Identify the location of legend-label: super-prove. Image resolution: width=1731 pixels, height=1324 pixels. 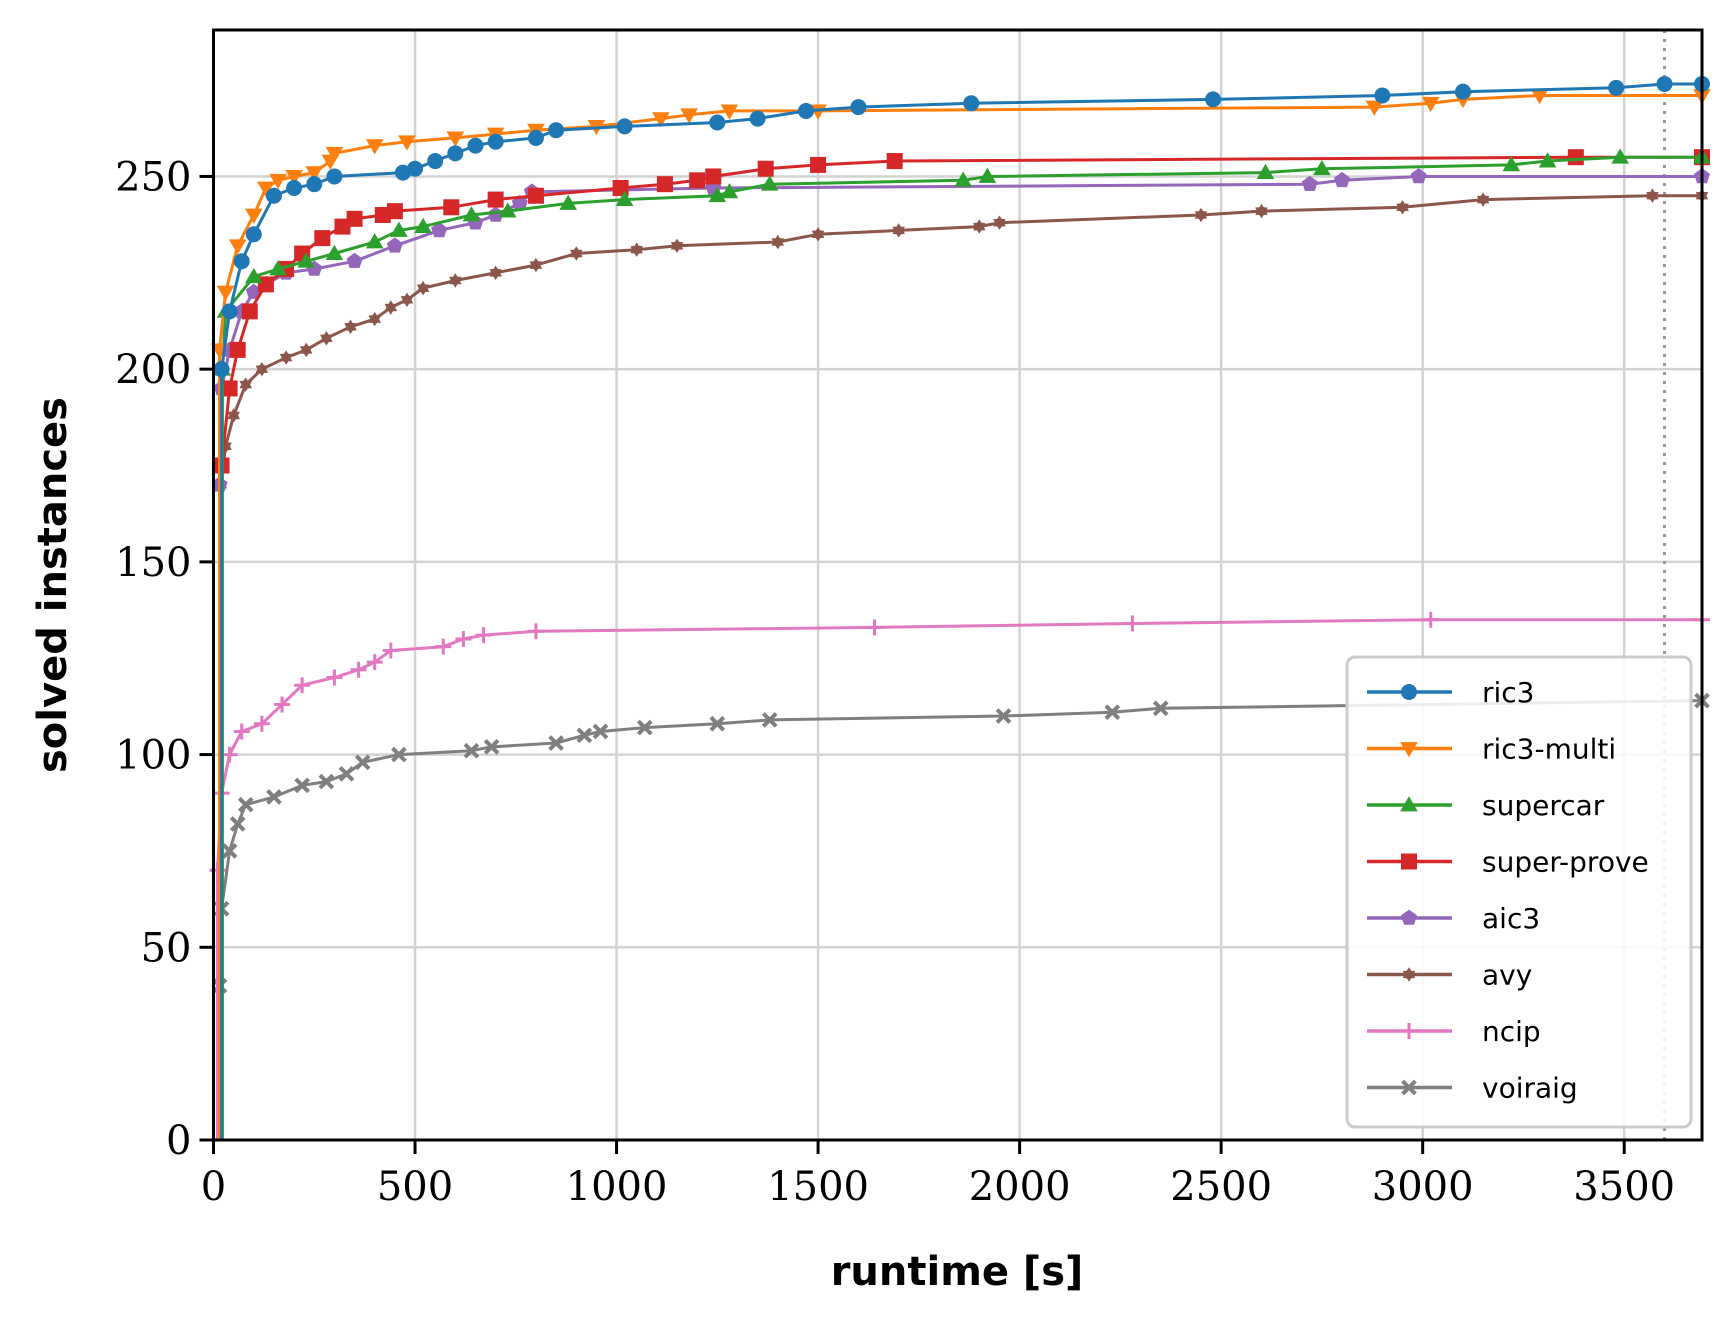
(1565, 862).